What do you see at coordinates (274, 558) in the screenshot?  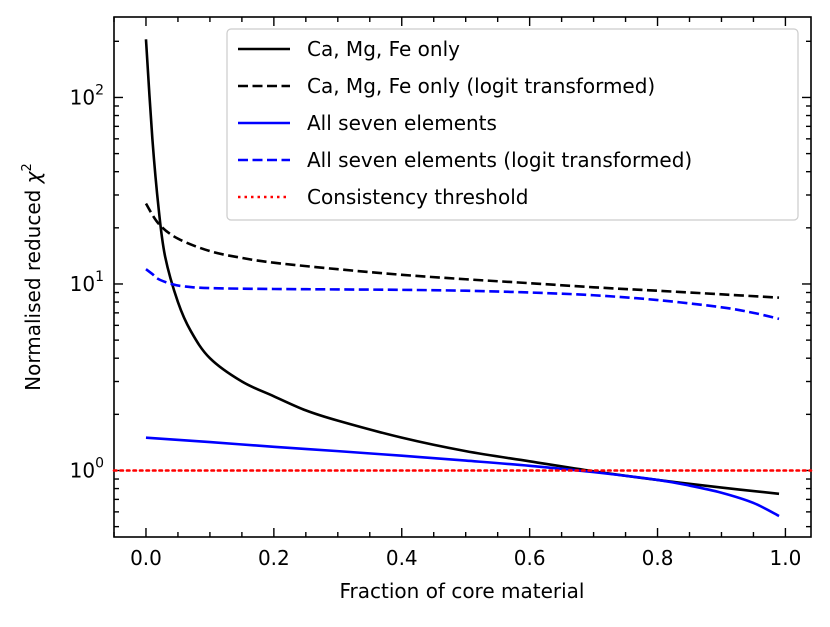 I see `x-tick-label: 0.2` at bounding box center [274, 558].